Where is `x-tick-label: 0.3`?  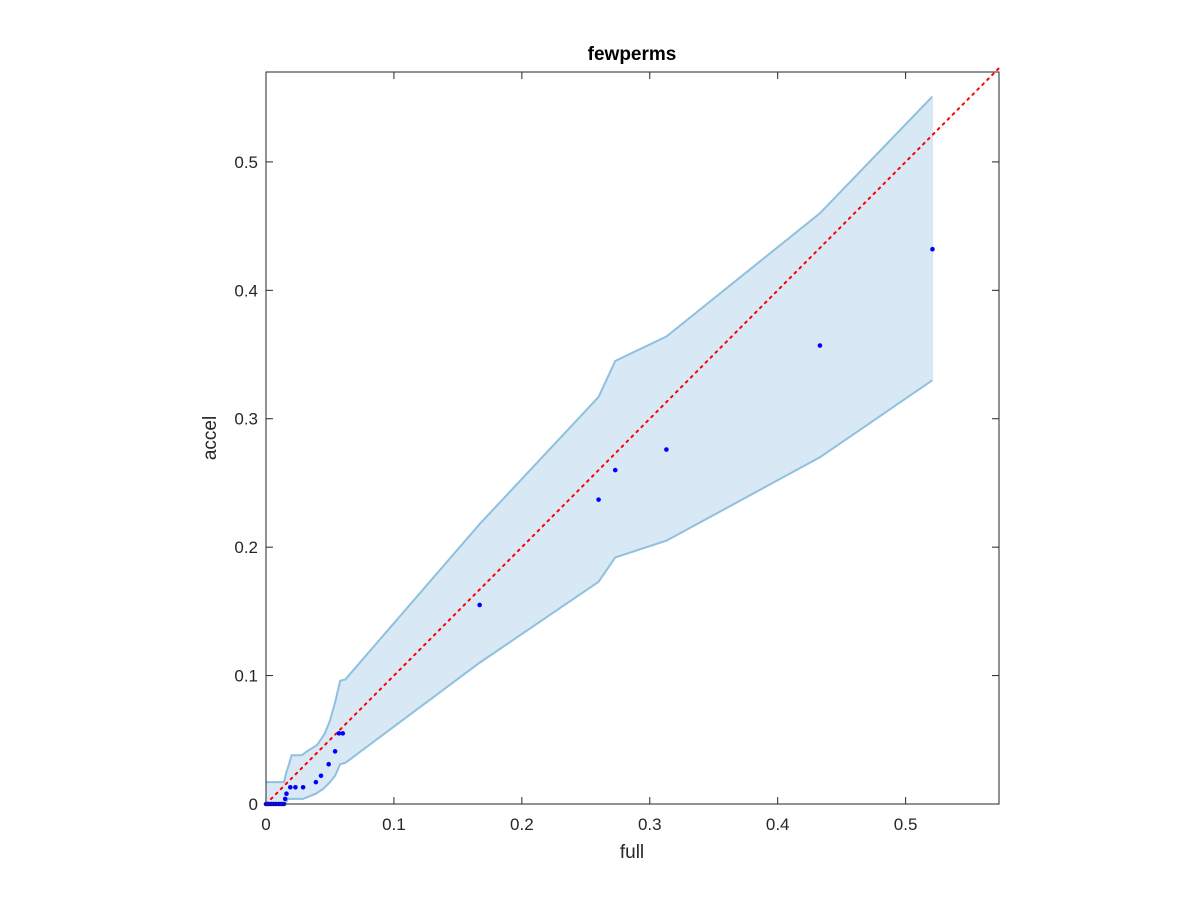
x-tick-label: 0.3 is located at coordinates (650, 824).